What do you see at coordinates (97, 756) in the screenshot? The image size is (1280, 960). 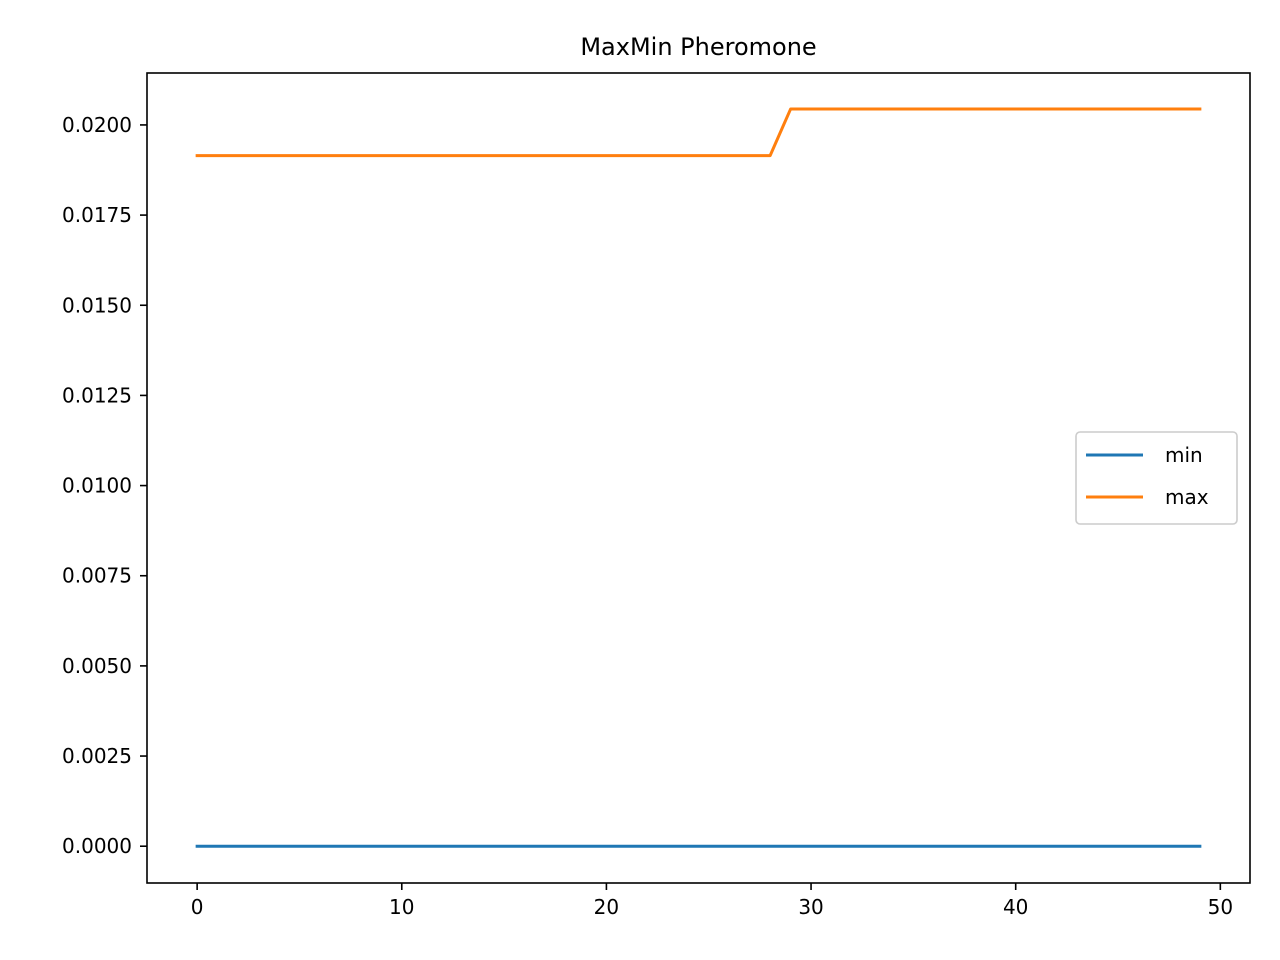 I see `y-tick-label: 0.0025` at bounding box center [97, 756].